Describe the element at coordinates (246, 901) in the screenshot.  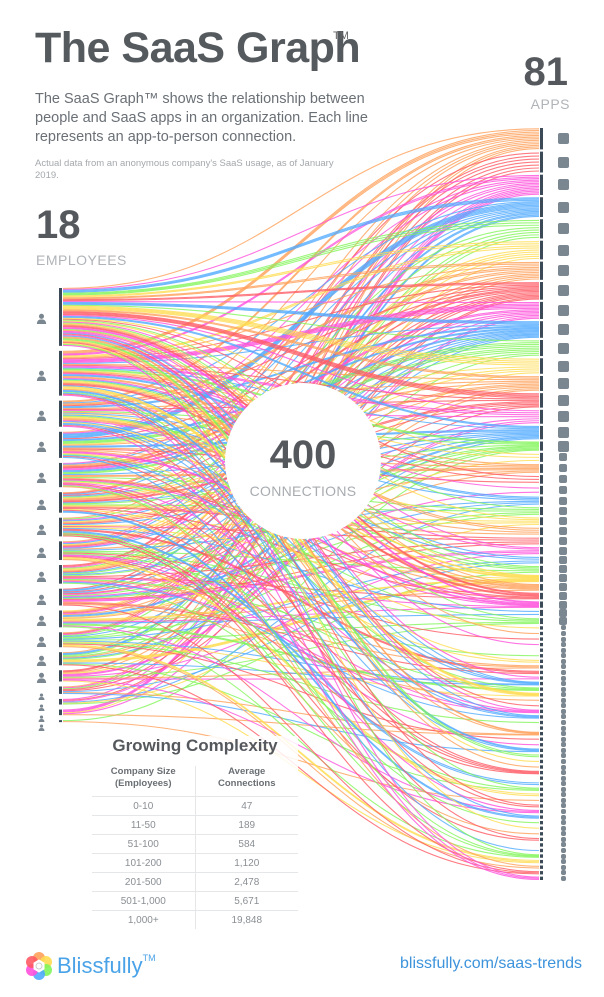
I see `cell-avg: 5,671` at that location.